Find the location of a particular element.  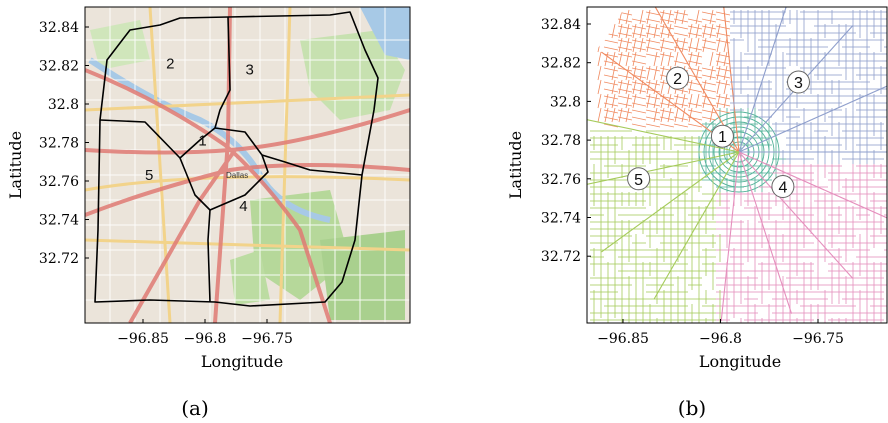

x-ticks-a: −96.85 −96.8 −96.75 is located at coordinates (205, 333).